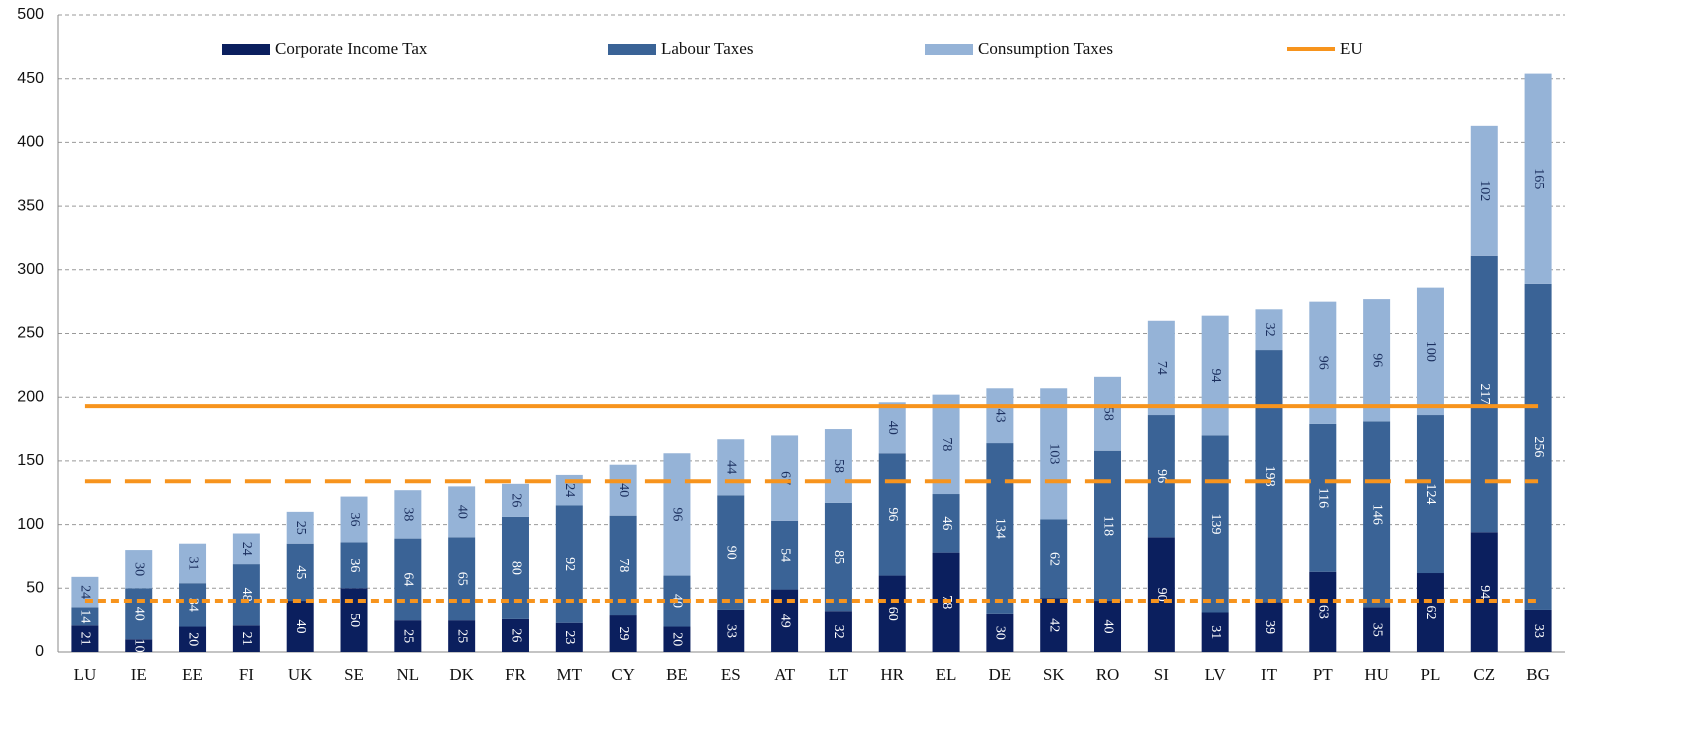 The height and width of the screenshot is (735, 1681). Describe the element at coordinates (30, 269) in the screenshot. I see `y-tick-label: 300` at that location.